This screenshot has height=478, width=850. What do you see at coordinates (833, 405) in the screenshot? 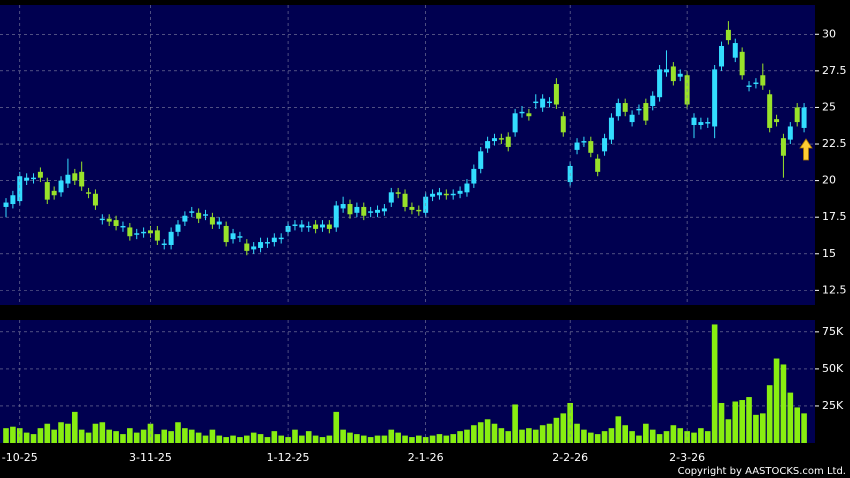
I see `y-tick-label: 25K` at bounding box center [833, 405].